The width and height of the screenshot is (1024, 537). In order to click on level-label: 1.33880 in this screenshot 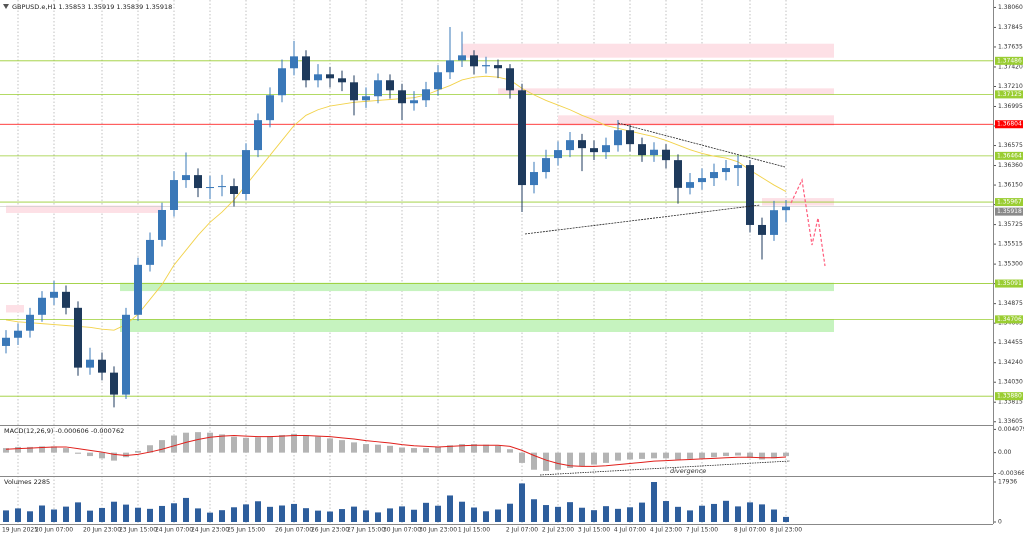, I will do `click(1009, 396)`.